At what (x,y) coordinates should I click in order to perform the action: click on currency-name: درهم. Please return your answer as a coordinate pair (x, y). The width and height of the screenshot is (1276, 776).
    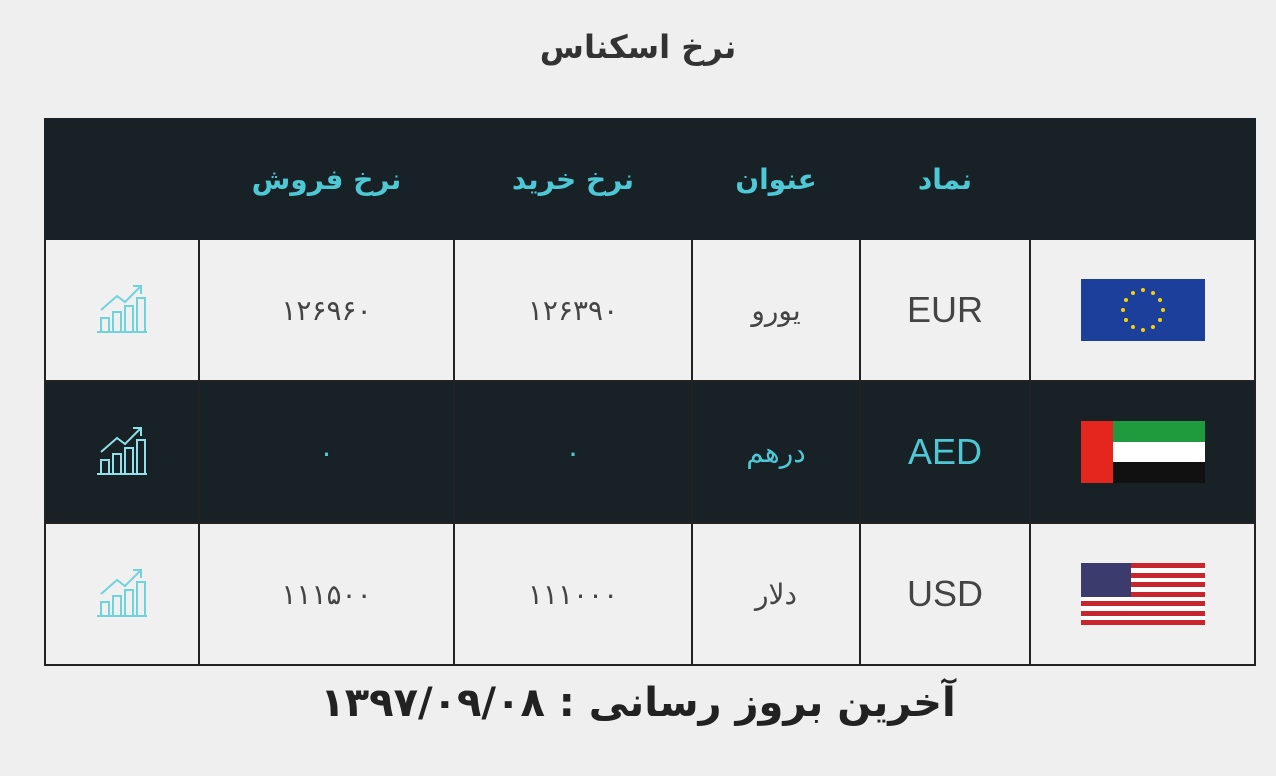
    Looking at the image, I should click on (776, 452).